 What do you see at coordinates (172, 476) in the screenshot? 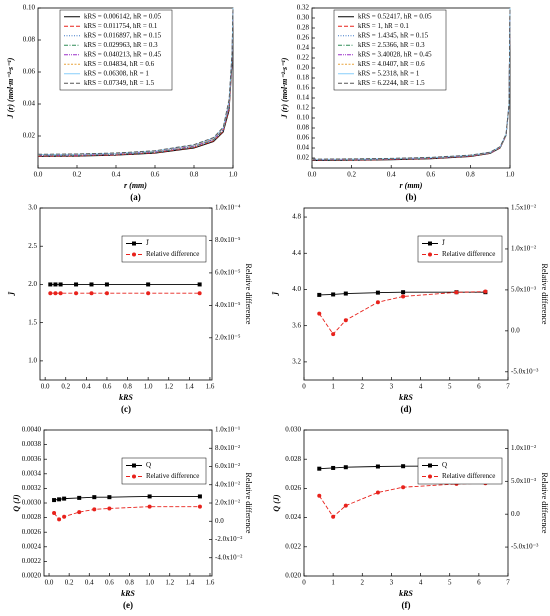
I see `legend-label: Relative difference` at bounding box center [172, 476].